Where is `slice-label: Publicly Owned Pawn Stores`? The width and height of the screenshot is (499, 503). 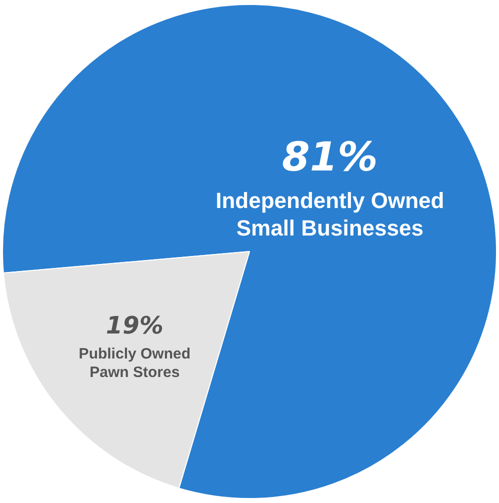 slice-label: Publicly Owned Pawn Stores is located at coordinates (134, 363).